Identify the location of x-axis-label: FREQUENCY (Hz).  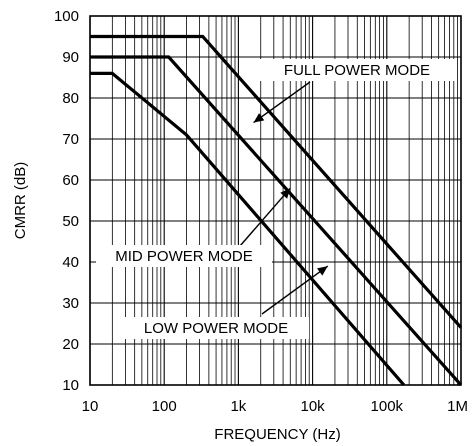
(277, 434).